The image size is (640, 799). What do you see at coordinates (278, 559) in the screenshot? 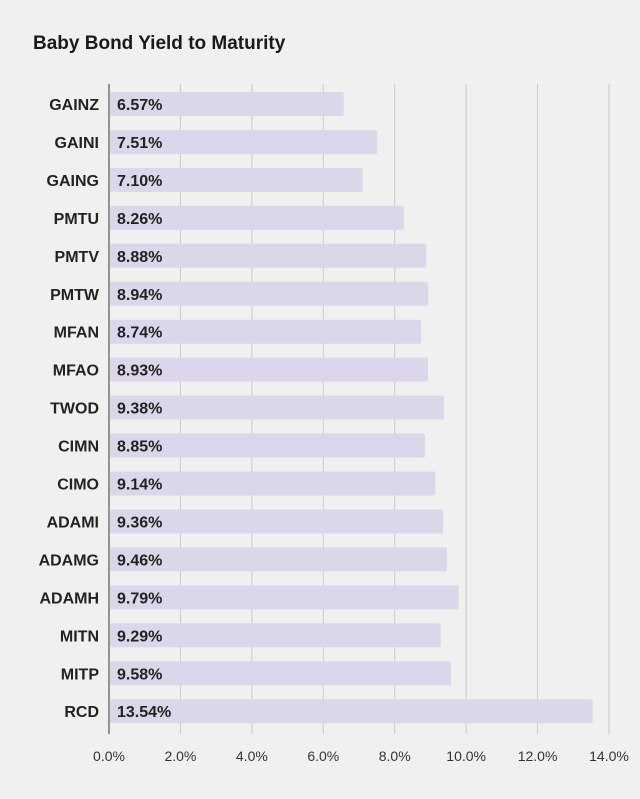
I see `bar-adamg` at bounding box center [278, 559].